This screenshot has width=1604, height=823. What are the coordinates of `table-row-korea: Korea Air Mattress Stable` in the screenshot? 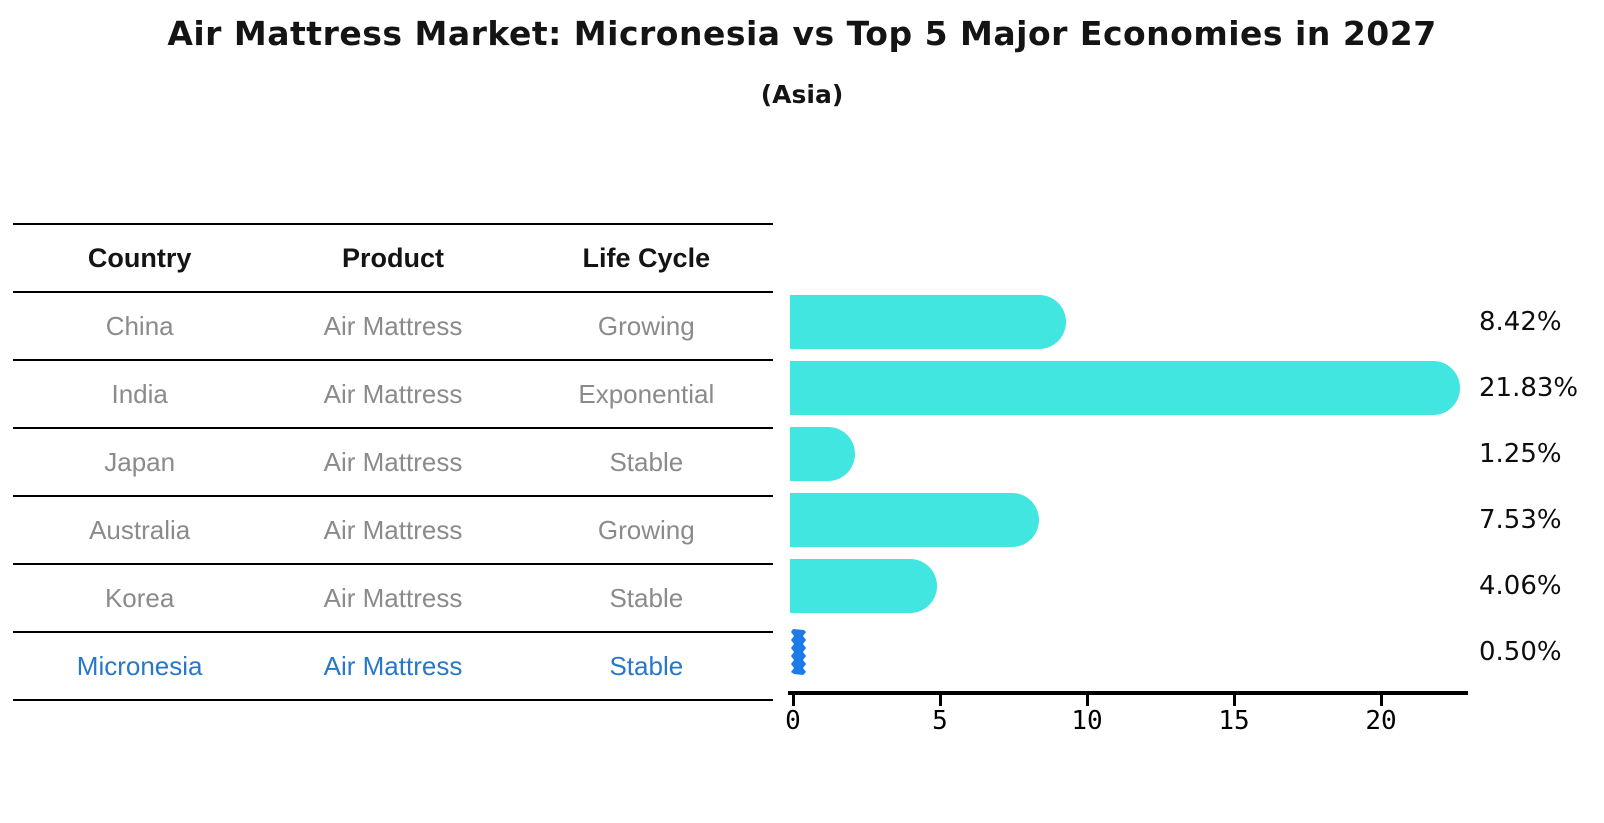 It's located at (393, 599).